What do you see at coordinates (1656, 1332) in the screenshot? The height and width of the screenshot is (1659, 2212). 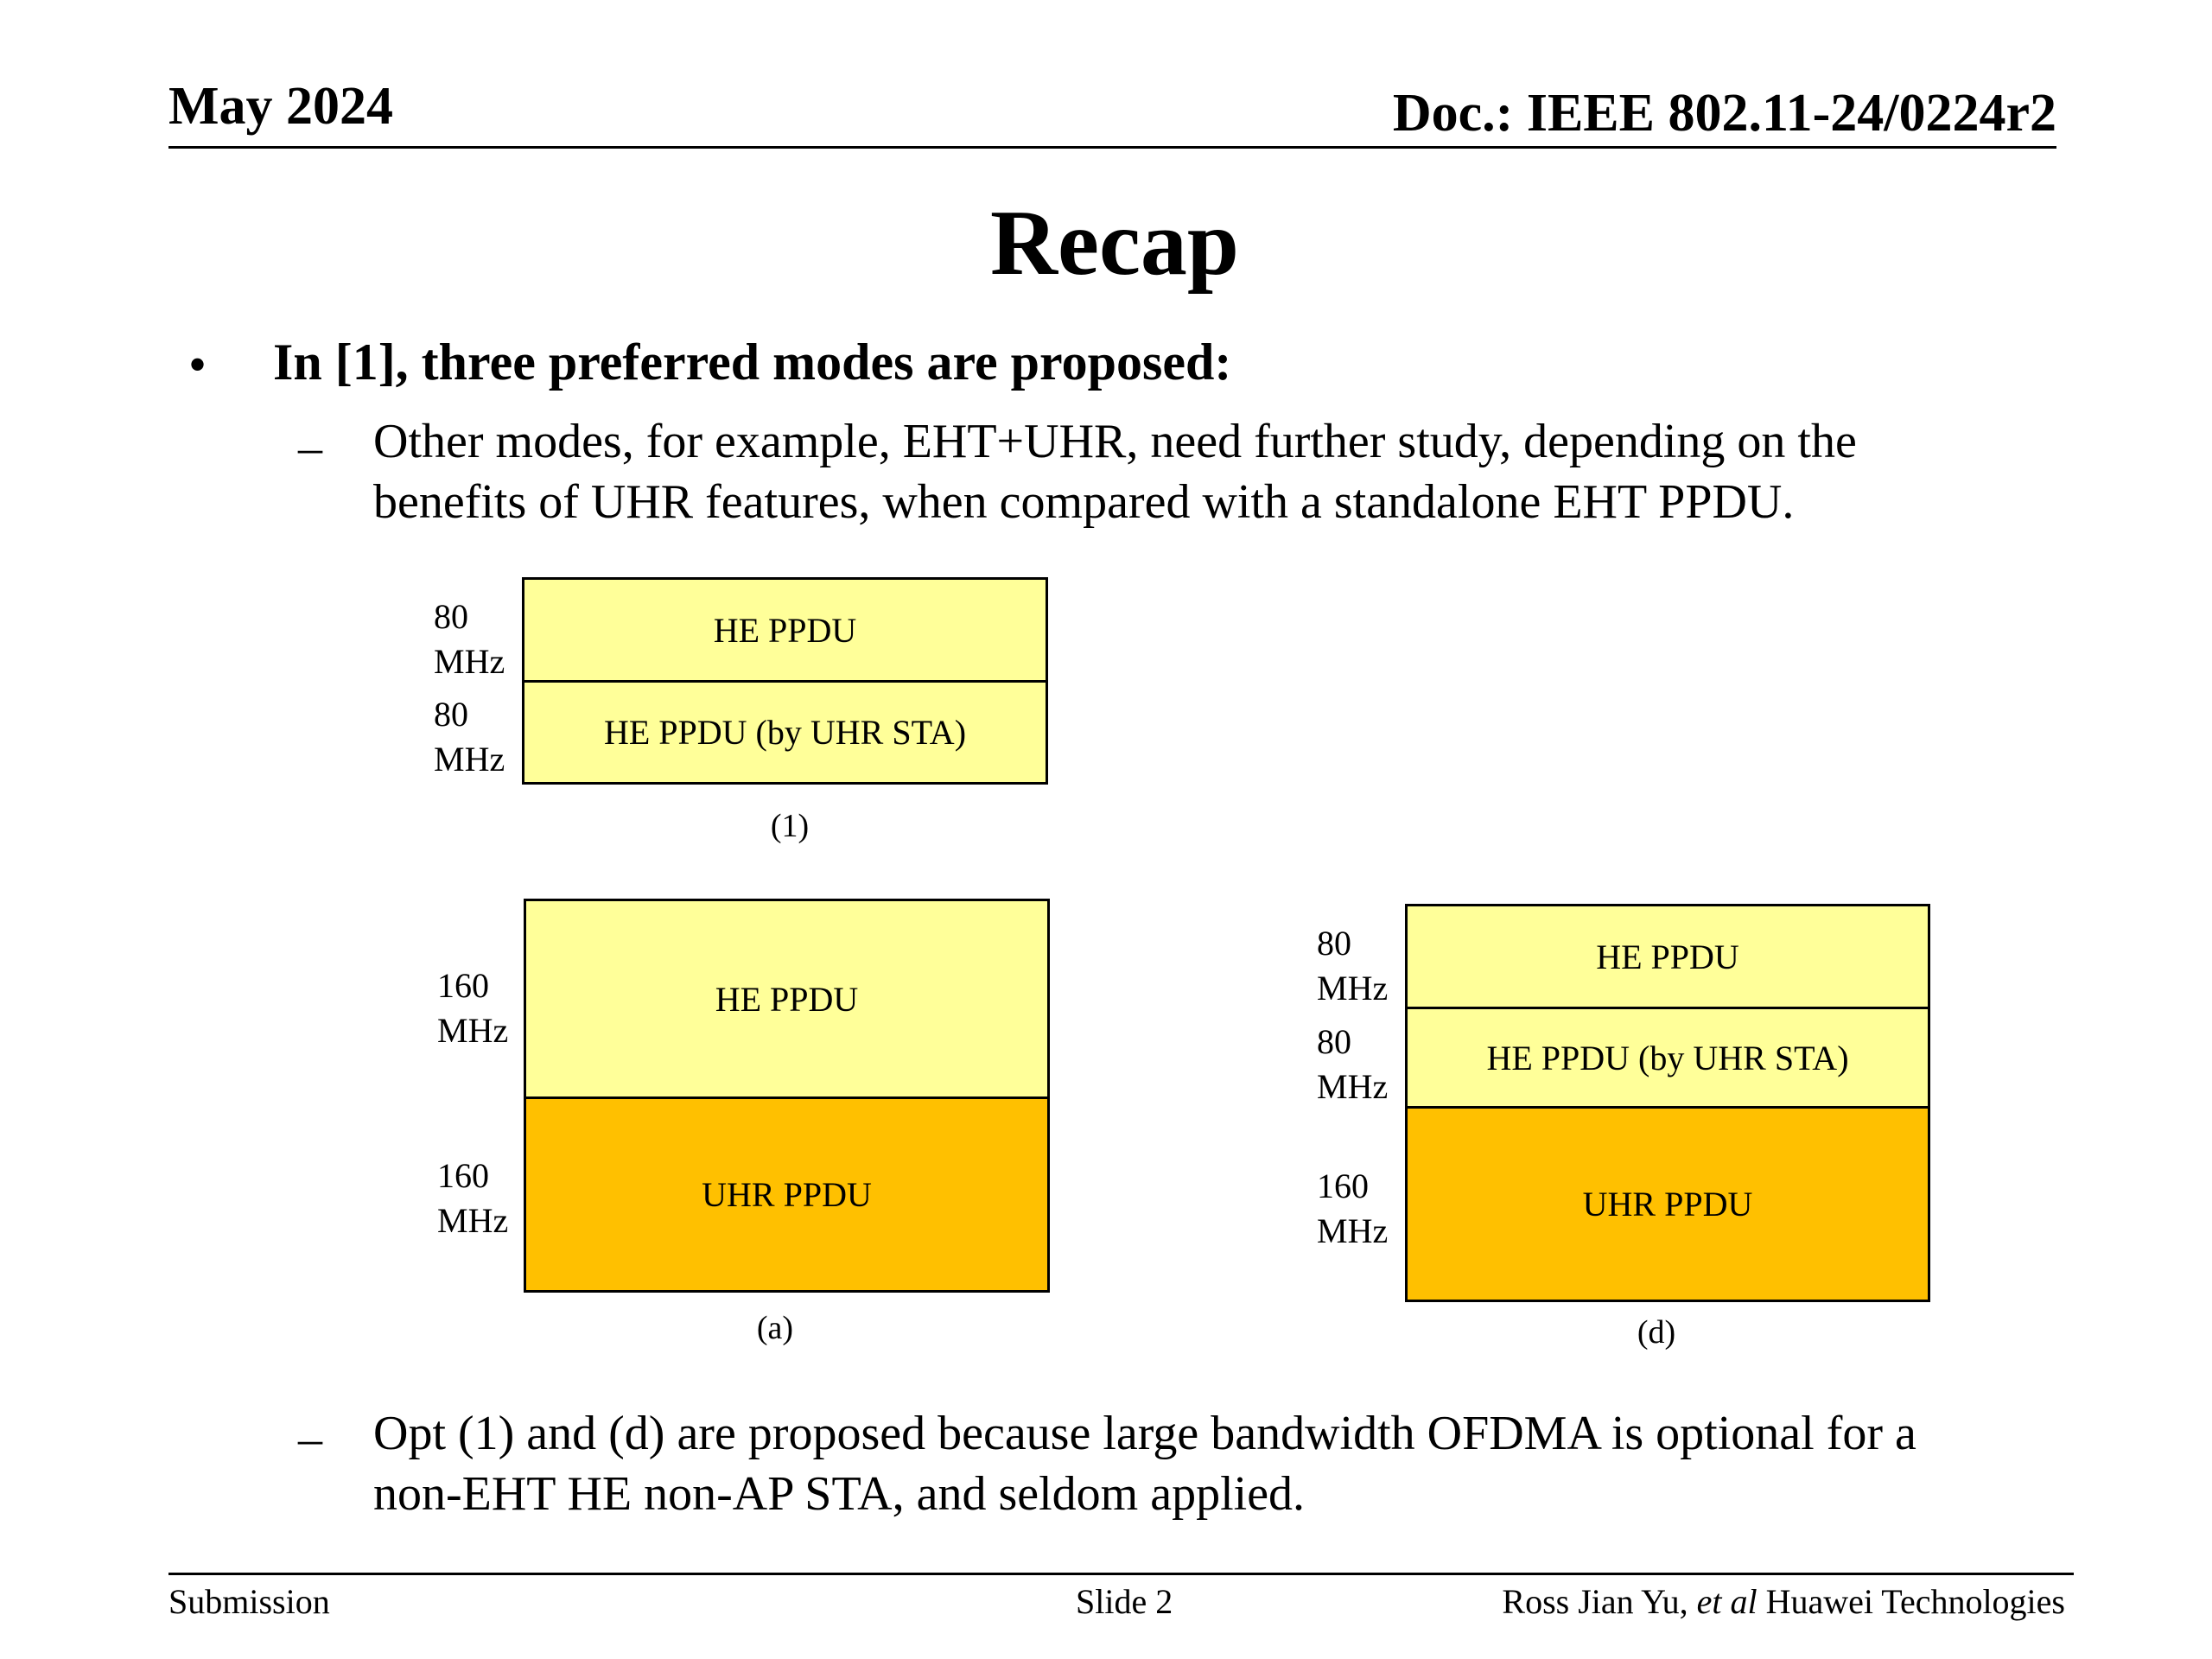 I see `diagram-caption: (d)` at bounding box center [1656, 1332].